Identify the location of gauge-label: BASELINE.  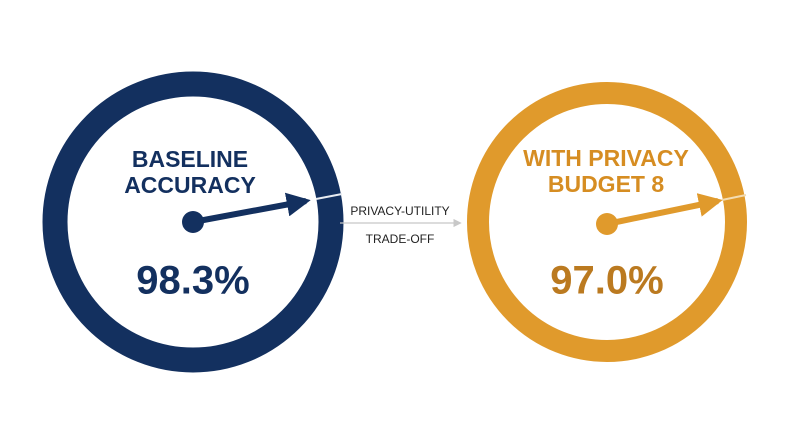
(190, 159).